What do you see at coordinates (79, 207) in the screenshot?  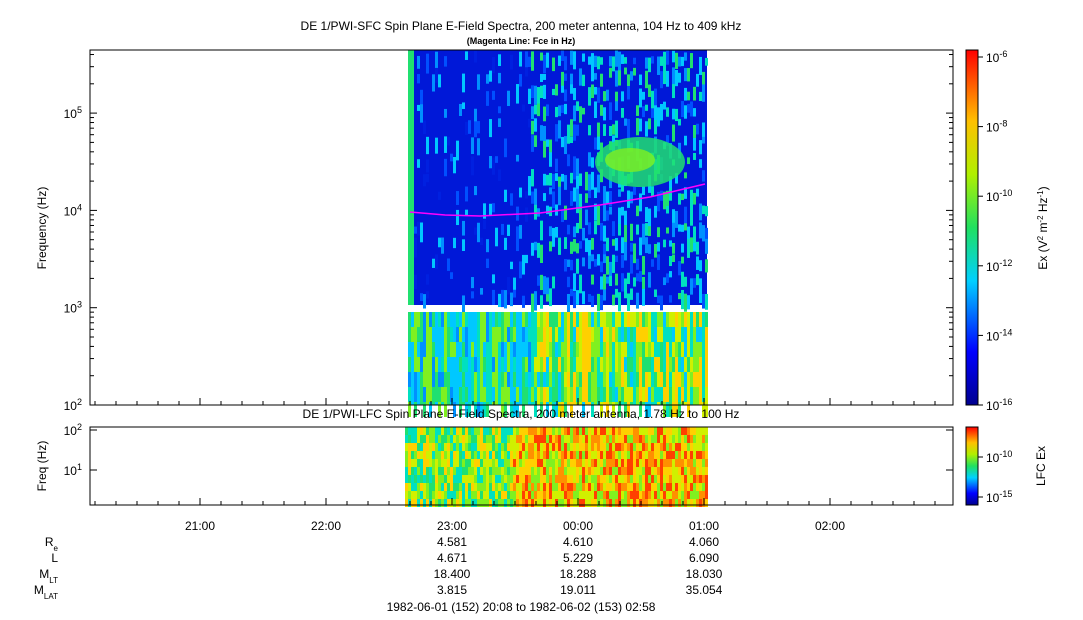 I see `y-tick-label-exp: 4` at bounding box center [79, 207].